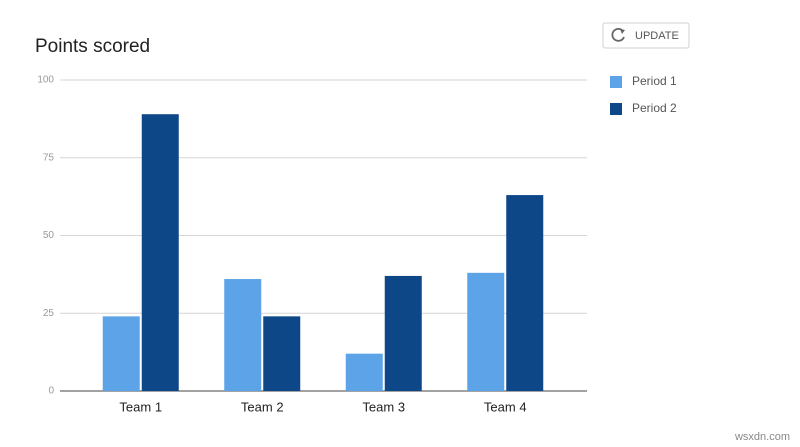 The height and width of the screenshot is (447, 800). I want to click on legend-label: Period 2, so click(654, 108).